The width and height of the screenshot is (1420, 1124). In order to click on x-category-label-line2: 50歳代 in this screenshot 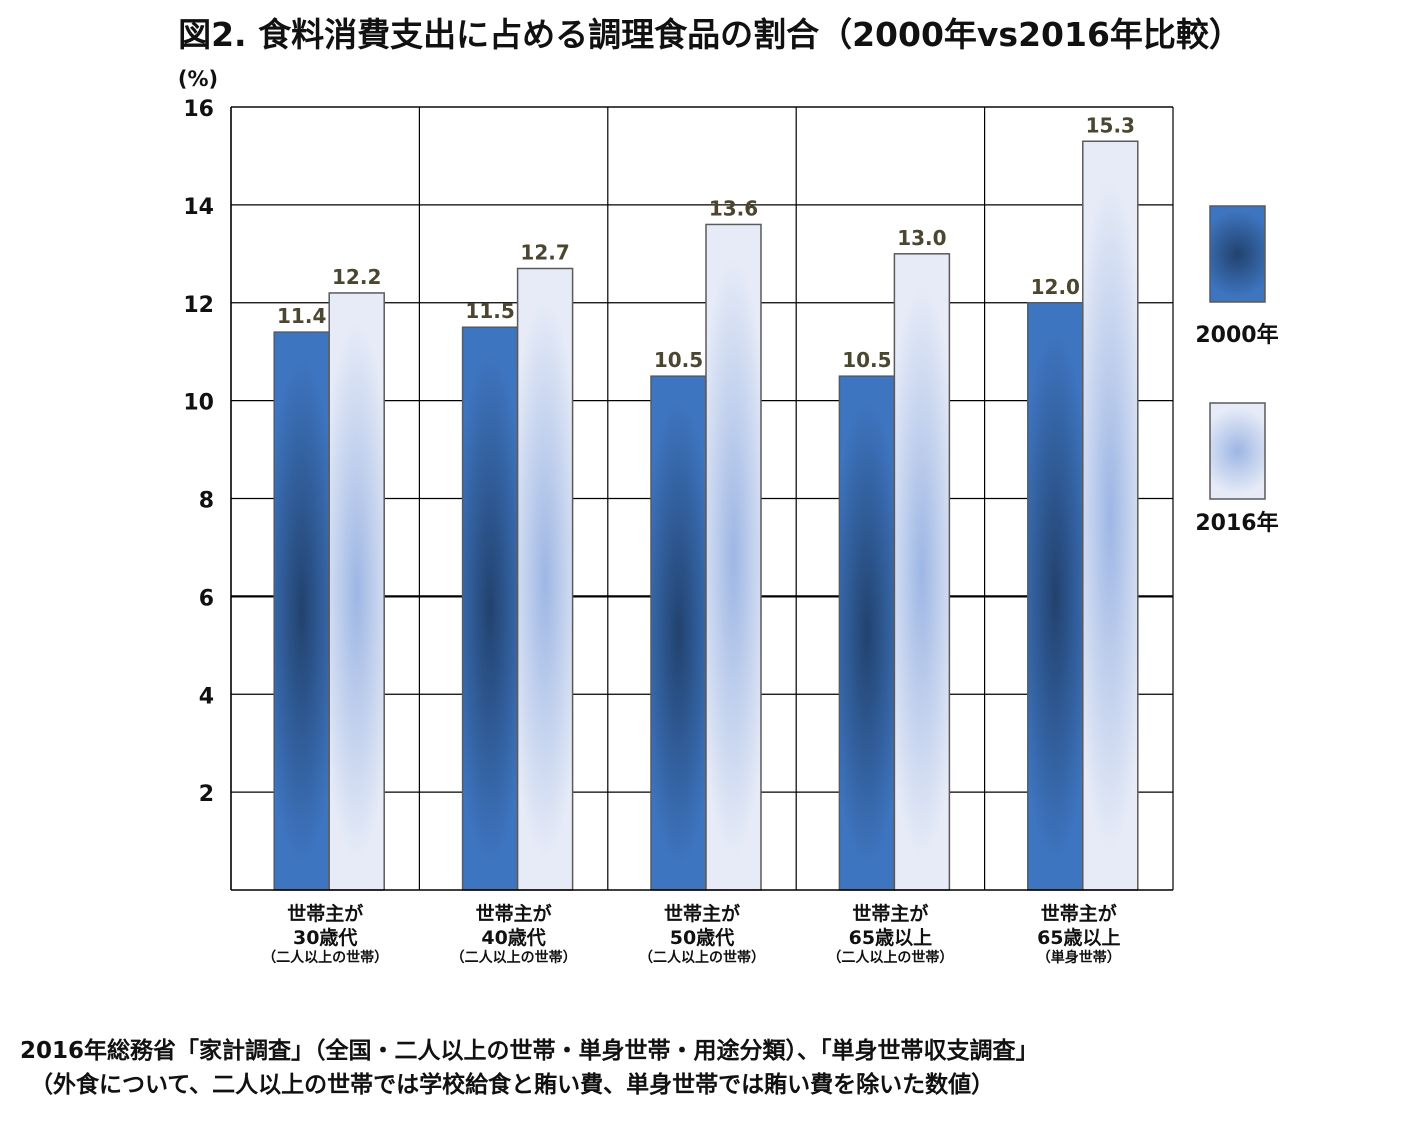, I will do `click(702, 938)`.